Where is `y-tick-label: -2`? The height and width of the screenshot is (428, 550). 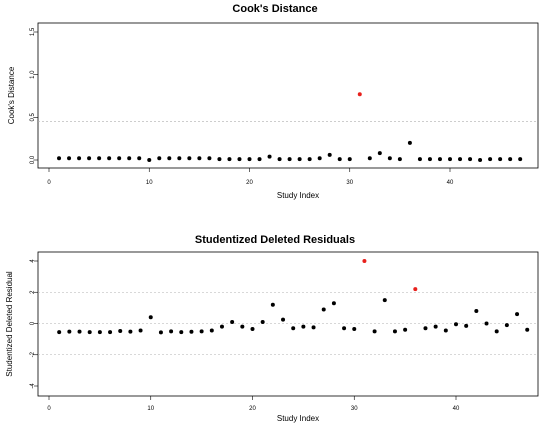 y-tick-label: -2 is located at coordinates (33, 354).